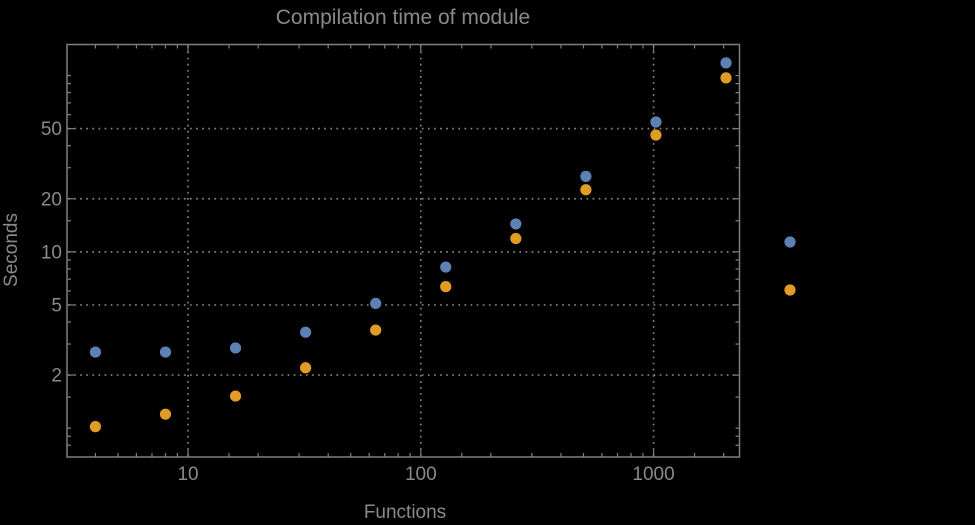 The height and width of the screenshot is (525, 975). Describe the element at coordinates (405, 512) in the screenshot. I see `x-axis-label: Functions` at that location.